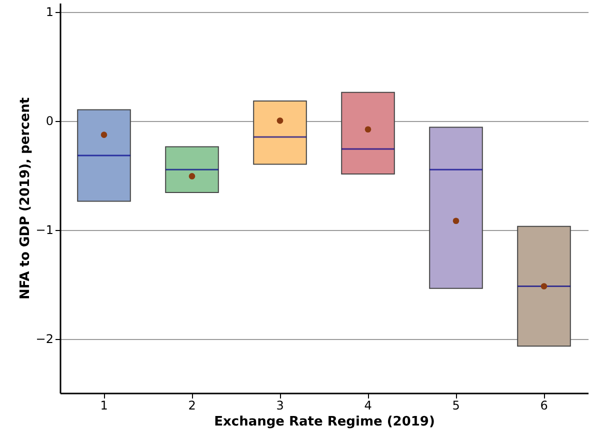 The width and height of the screenshot is (589, 439). Describe the element at coordinates (324, 422) in the screenshot. I see `x-axis-title: Exchange Rate Regime (2019)` at that location.